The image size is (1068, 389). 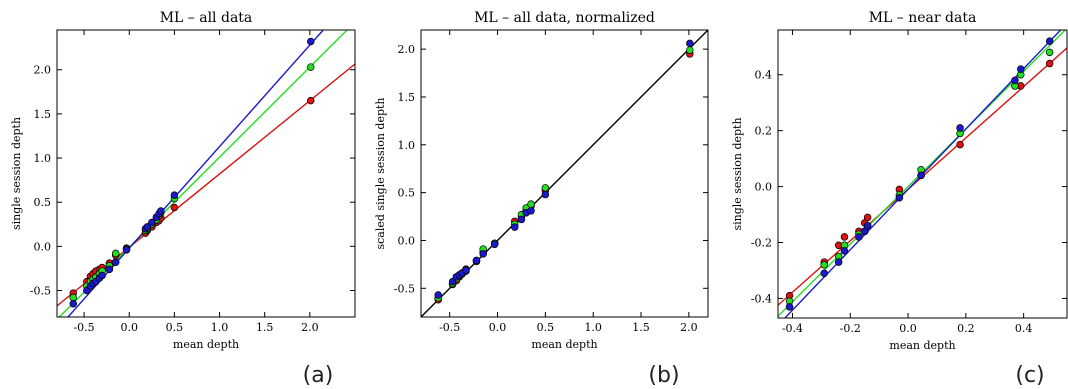 What do you see at coordinates (564, 18) in the screenshot?
I see `chart-title: ML – all data, normalized` at bounding box center [564, 18].